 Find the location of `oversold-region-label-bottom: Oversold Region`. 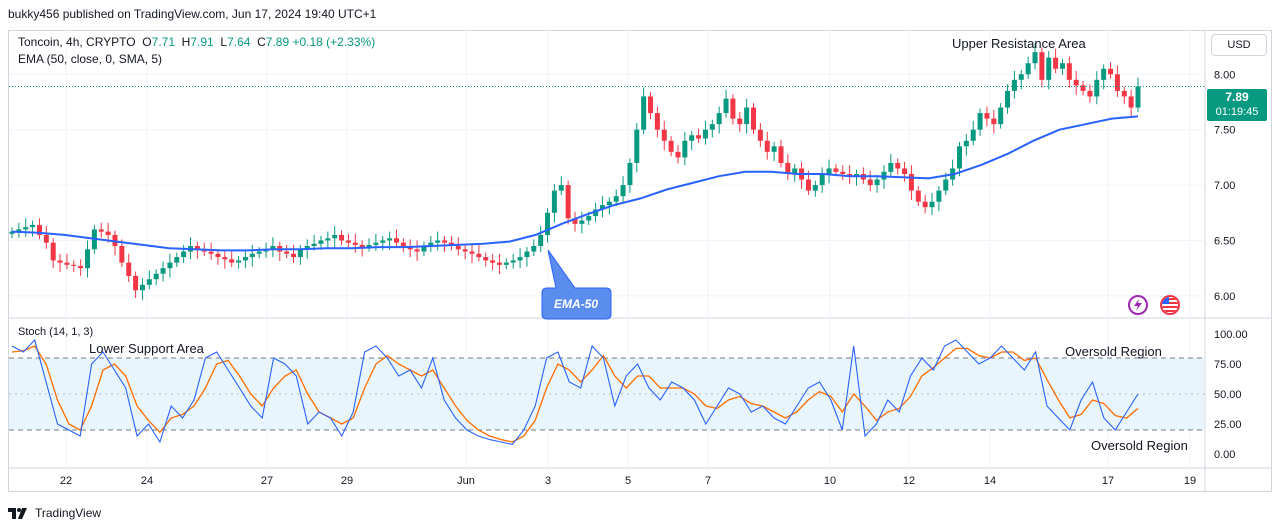

oversold-region-label-bottom: Oversold Region is located at coordinates (1139, 445).